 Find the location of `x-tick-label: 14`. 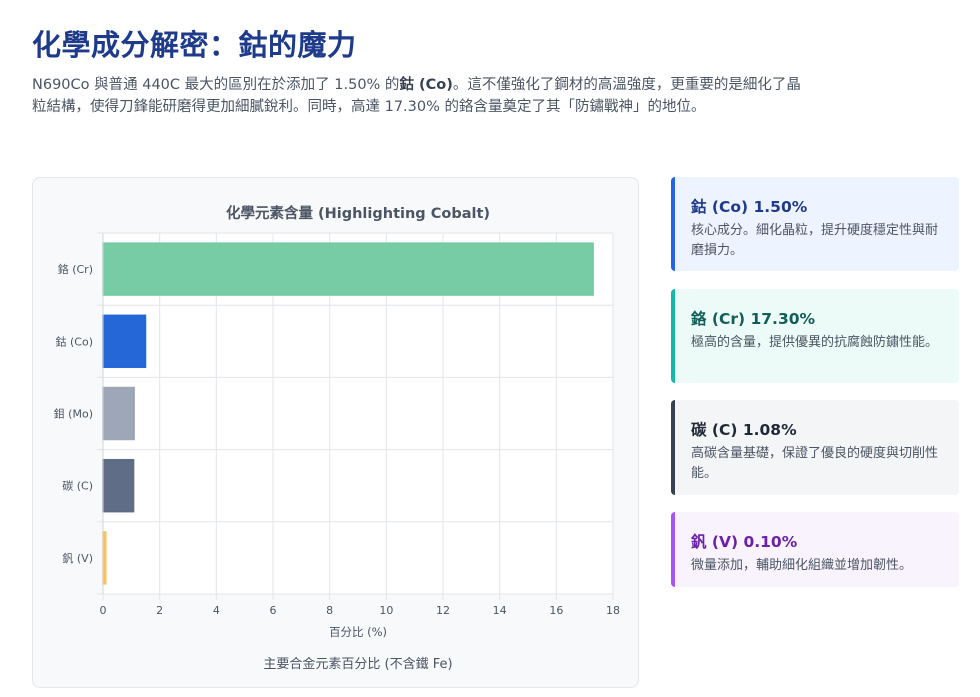

x-tick-label: 14 is located at coordinates (500, 610).